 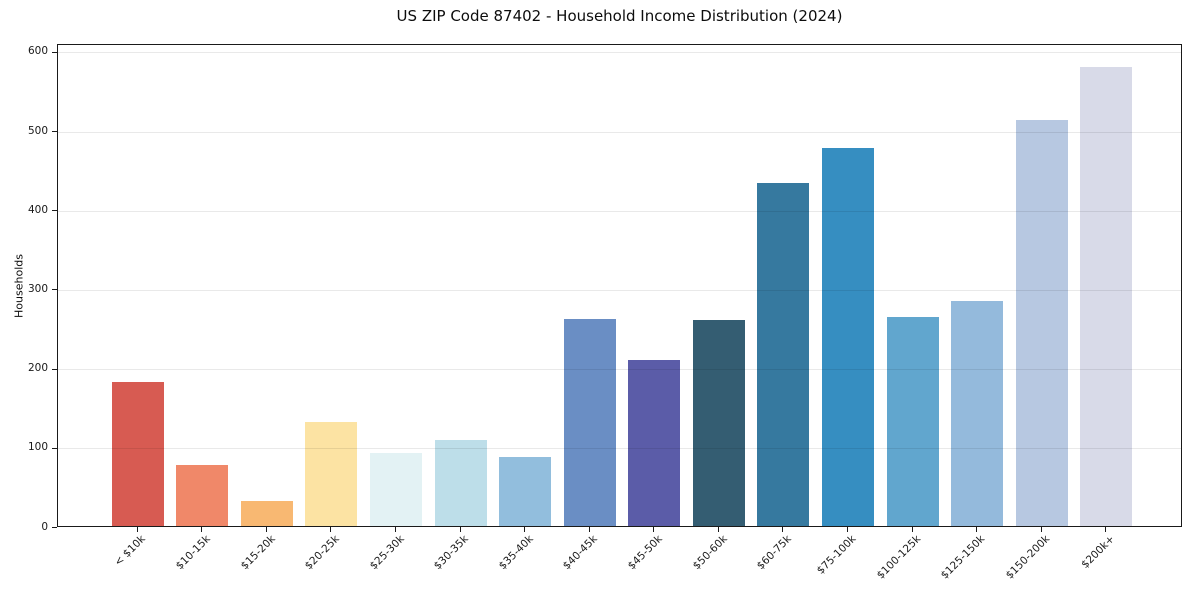 What do you see at coordinates (37, 130) in the screenshot?
I see `y-tick-label: 500` at bounding box center [37, 130].